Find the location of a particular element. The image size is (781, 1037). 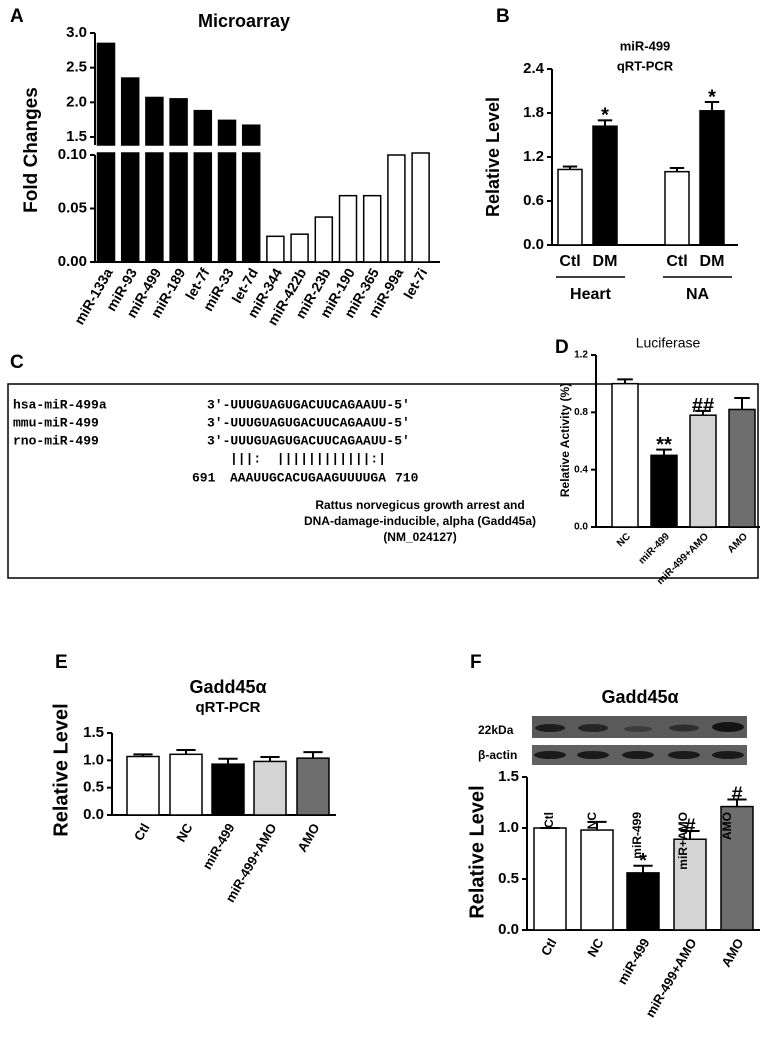

y-tick-label: 1.8 is located at coordinates (533, 112).